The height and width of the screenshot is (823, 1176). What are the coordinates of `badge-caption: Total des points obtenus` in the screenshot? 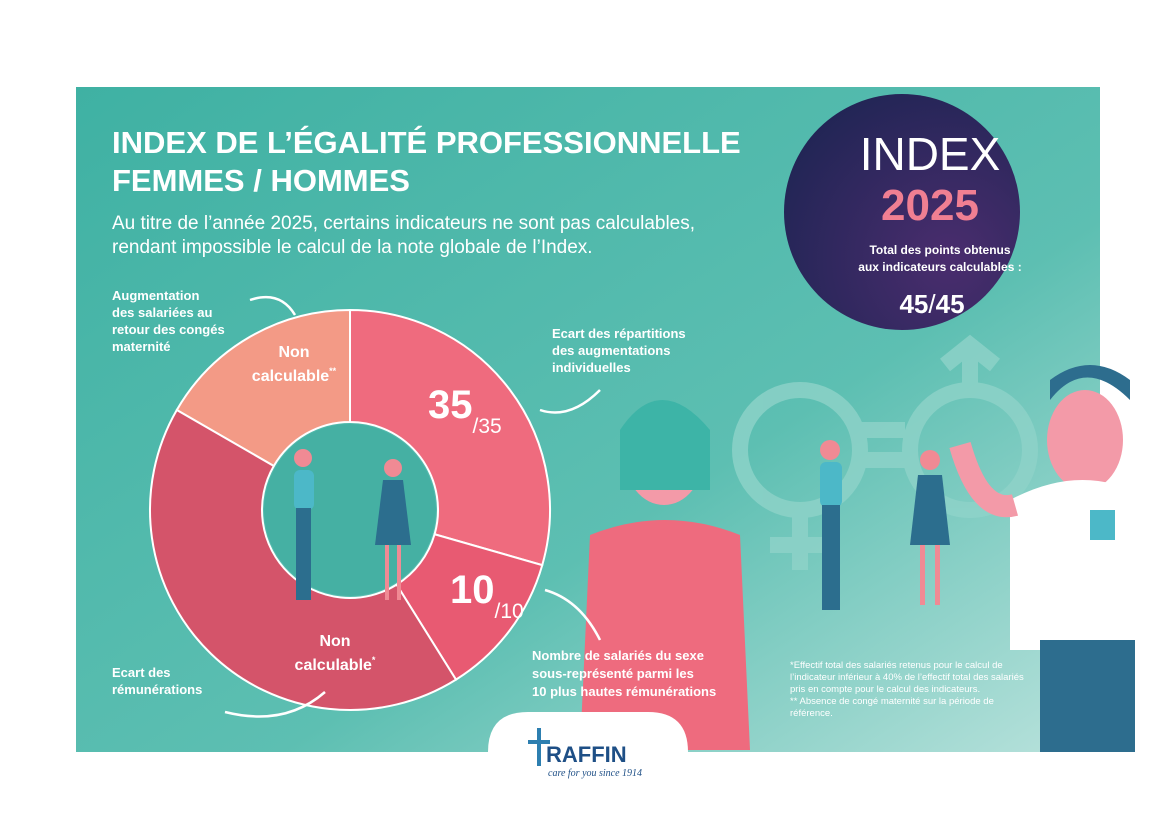 It's located at (939, 250).